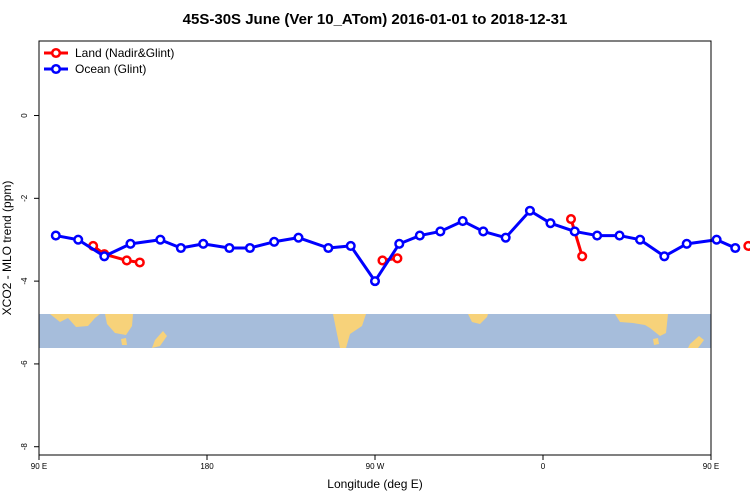  What do you see at coordinates (24, 115) in the screenshot?
I see `y-tick-label: 0` at bounding box center [24, 115].